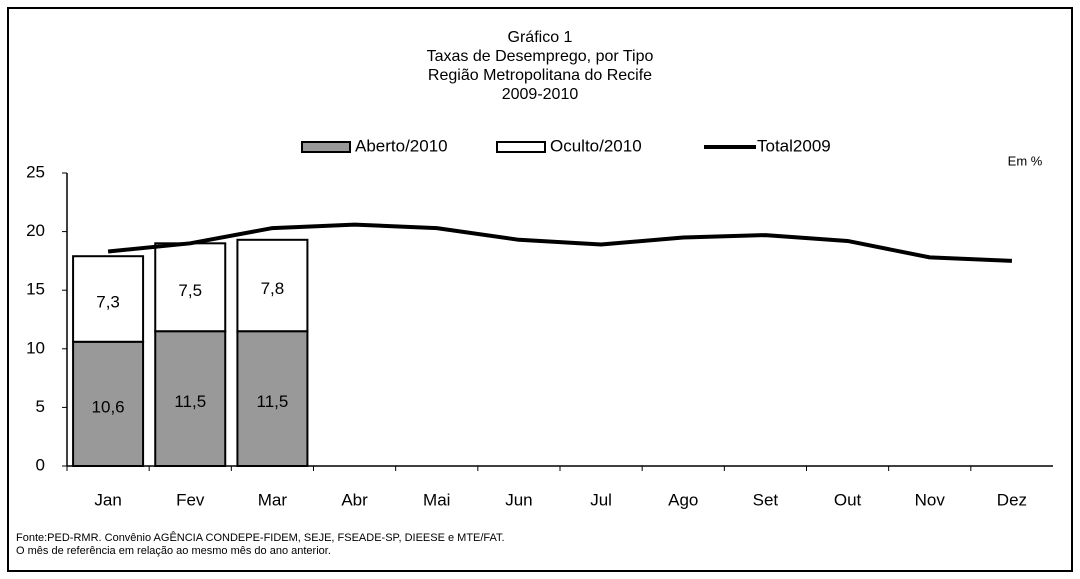 The height and width of the screenshot is (579, 1080). What do you see at coordinates (40, 464) in the screenshot?
I see `y-tick-label: 0` at bounding box center [40, 464].